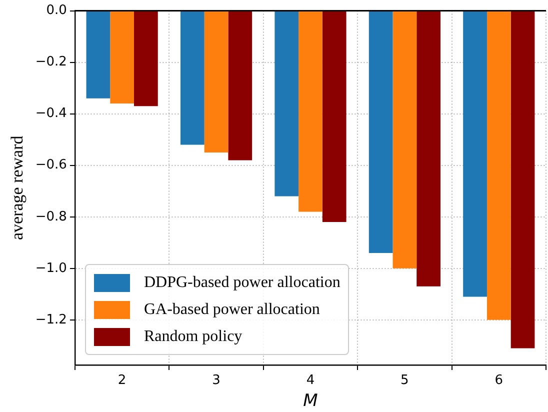  Describe the element at coordinates (51, 268) in the screenshot. I see `y-tick-label: −1.0` at that location.